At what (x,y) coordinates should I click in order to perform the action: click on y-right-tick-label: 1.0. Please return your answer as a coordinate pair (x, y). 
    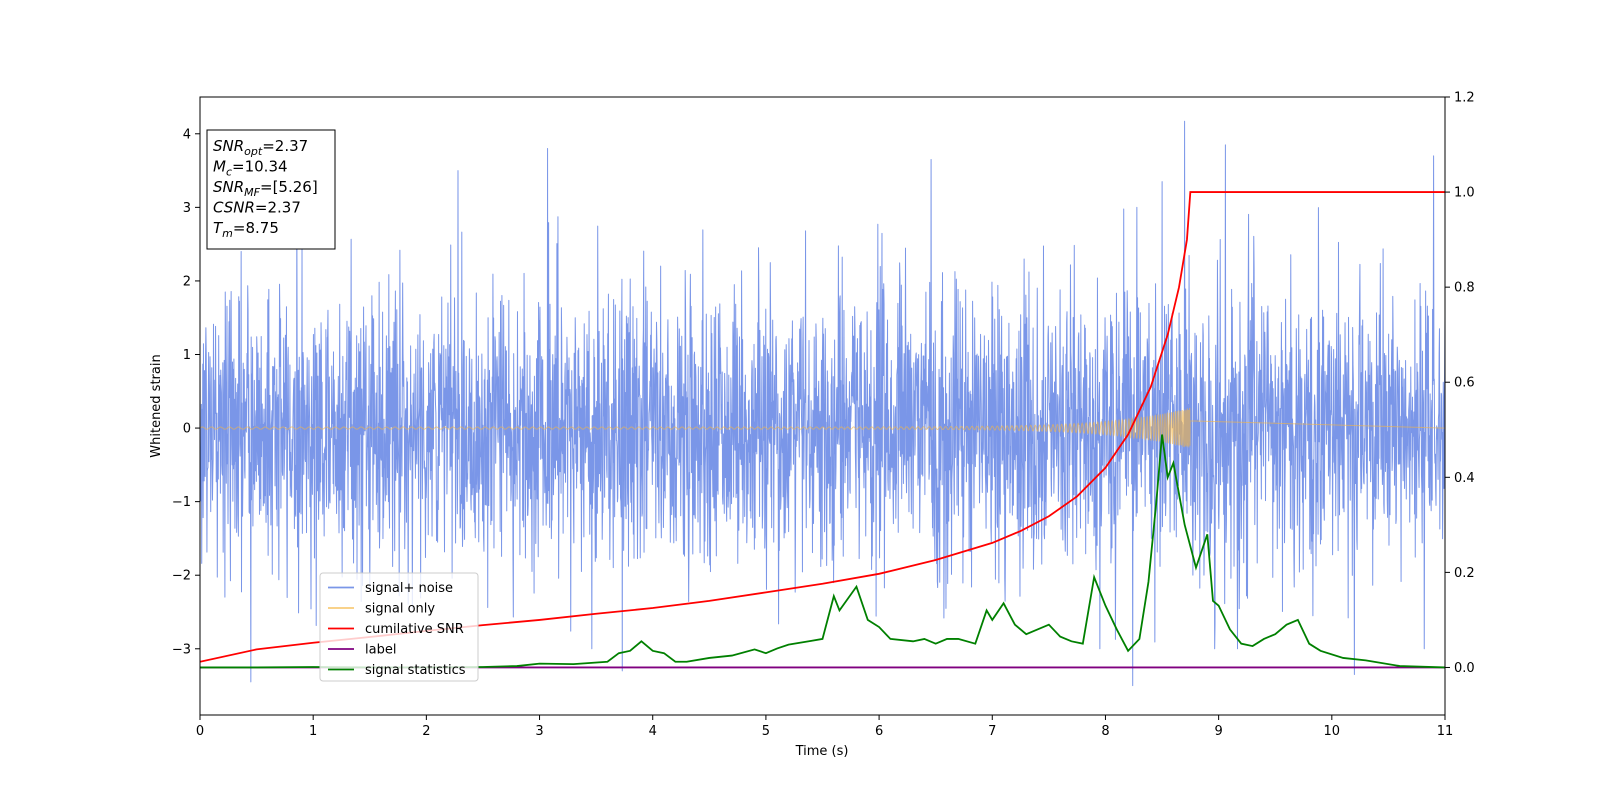
    Looking at the image, I should click on (1464, 193).